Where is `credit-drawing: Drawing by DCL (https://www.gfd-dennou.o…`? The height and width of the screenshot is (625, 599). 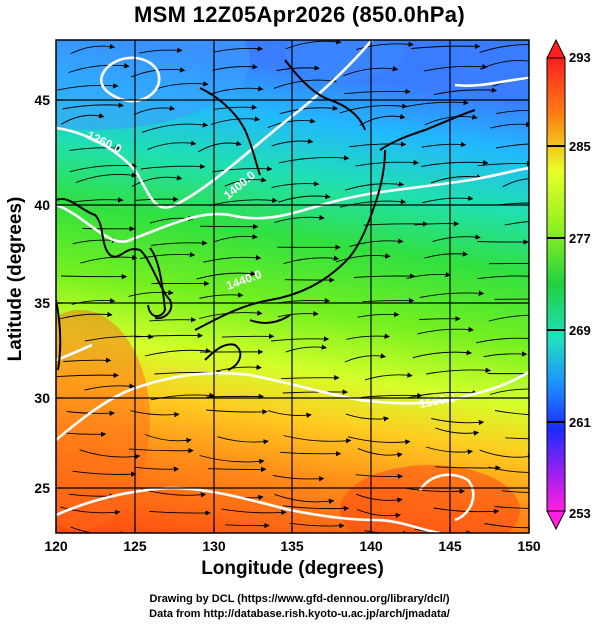
credit-drawing: Drawing by DCL (https://www.gfd-dennou.o… is located at coordinates (299, 599).